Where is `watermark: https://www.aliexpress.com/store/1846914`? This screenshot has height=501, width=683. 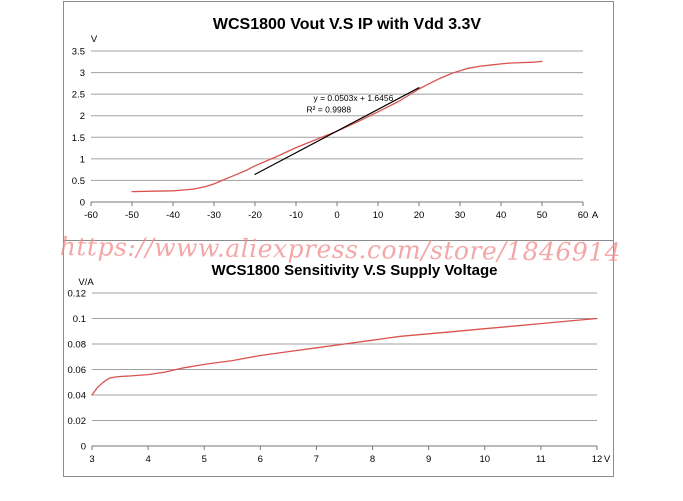
watermark: https://www.aliexpress.com/store/1846914 is located at coordinates (340, 249).